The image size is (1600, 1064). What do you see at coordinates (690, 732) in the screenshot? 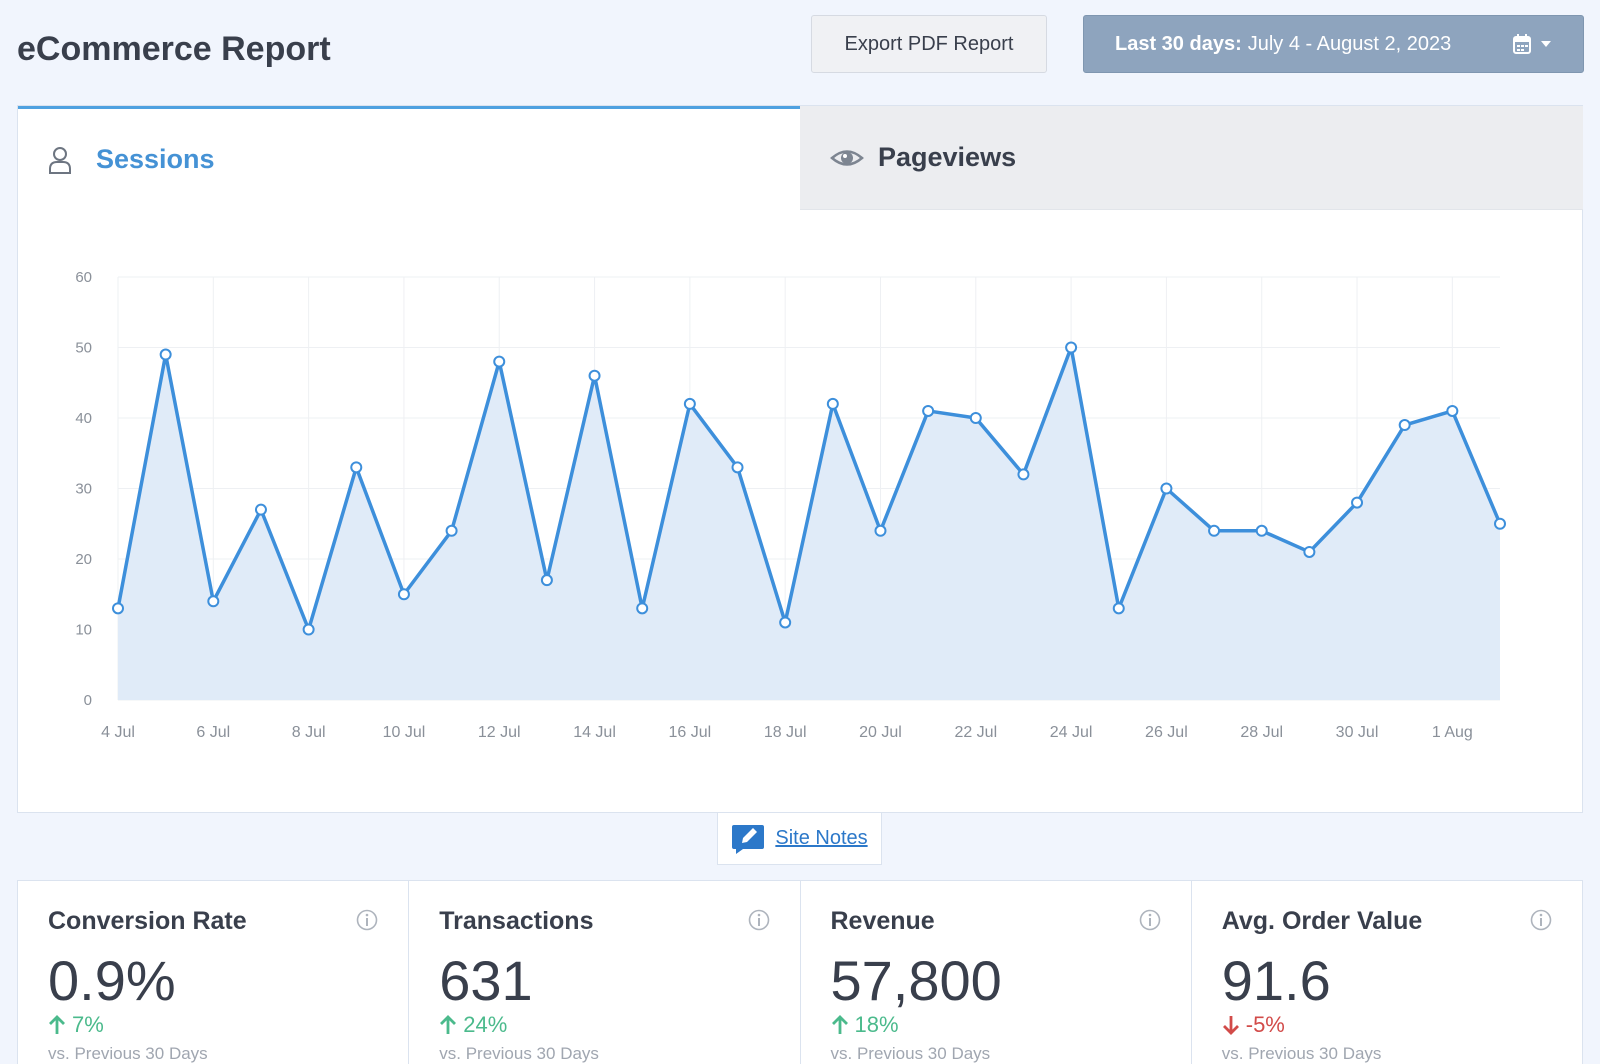
I see `x-tick-label: 16 Jul` at bounding box center [690, 732].